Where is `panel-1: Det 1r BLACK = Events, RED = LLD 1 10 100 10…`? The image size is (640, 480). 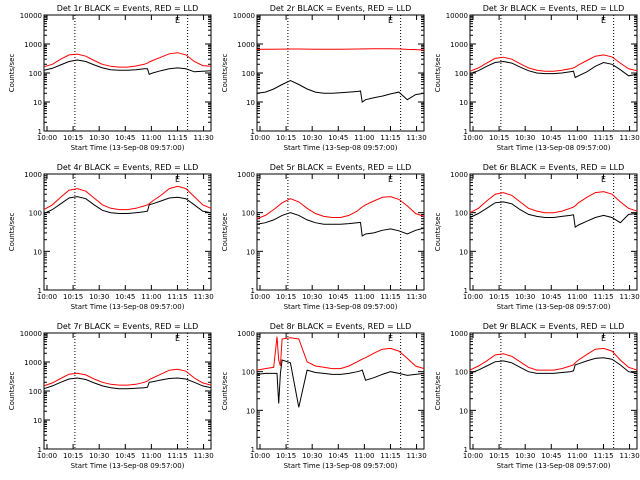 panel-1: Det 1r BLACK = Events, RED = LLD 1 10 100 10… is located at coordinates (111, 78).